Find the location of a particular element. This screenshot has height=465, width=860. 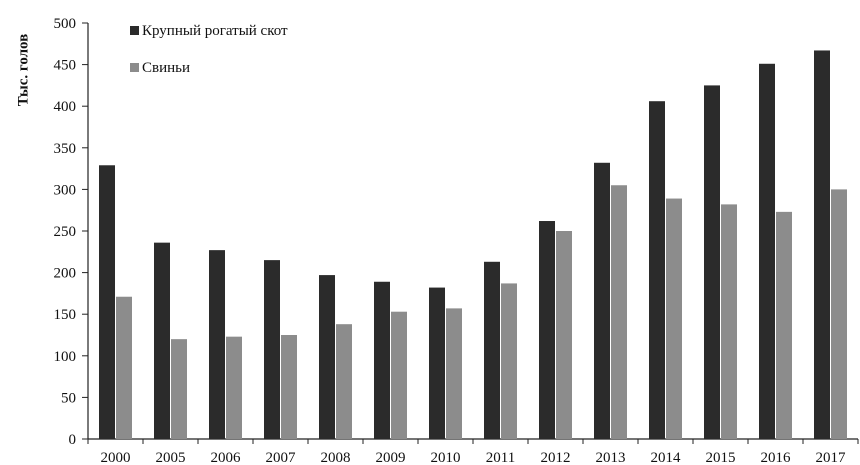

y-axis-title: Тыс. голов is located at coordinates (23, 70).